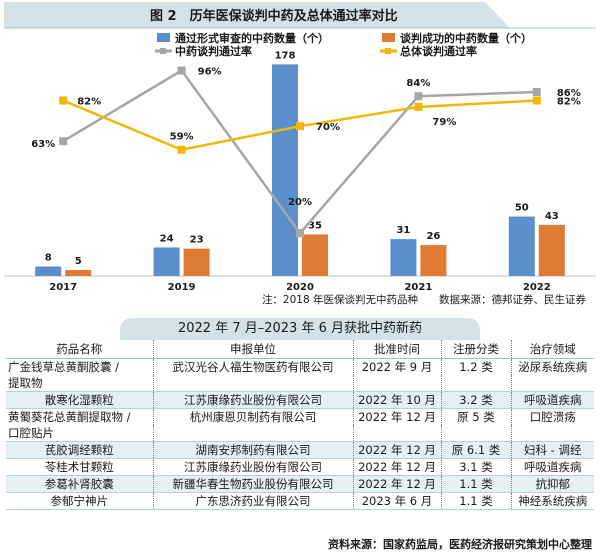  Describe the element at coordinates (285, 170) in the screenshot. I see `bar-review-2020` at that location.